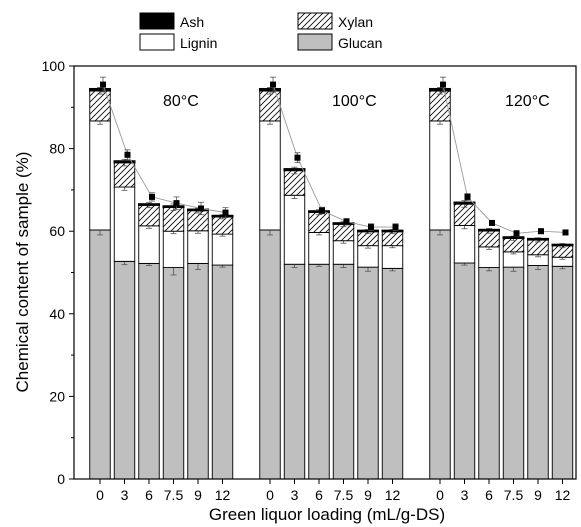 Image resolution: width=581 pixels, height=527 pixels. Describe the element at coordinates (157, 21) in the screenshot. I see `legend-swatch-ash` at that location.